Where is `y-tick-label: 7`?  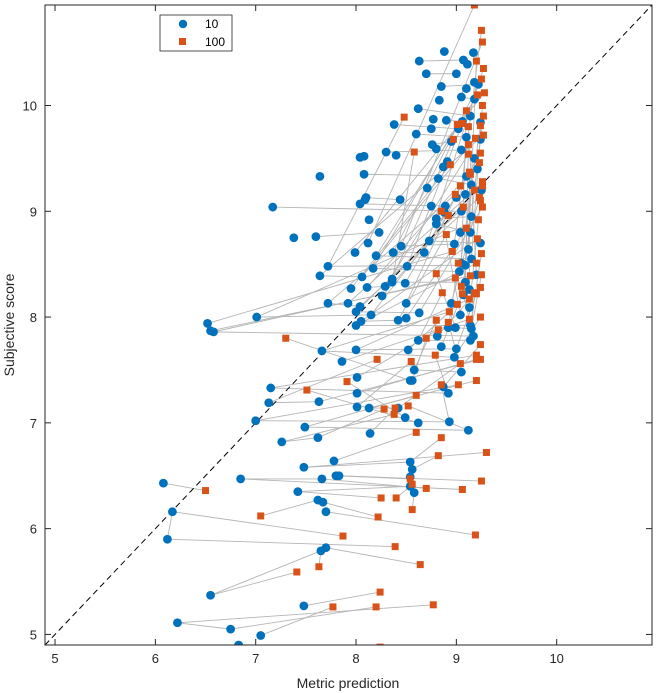 y-tick-label: 7 is located at coordinates (33, 423).